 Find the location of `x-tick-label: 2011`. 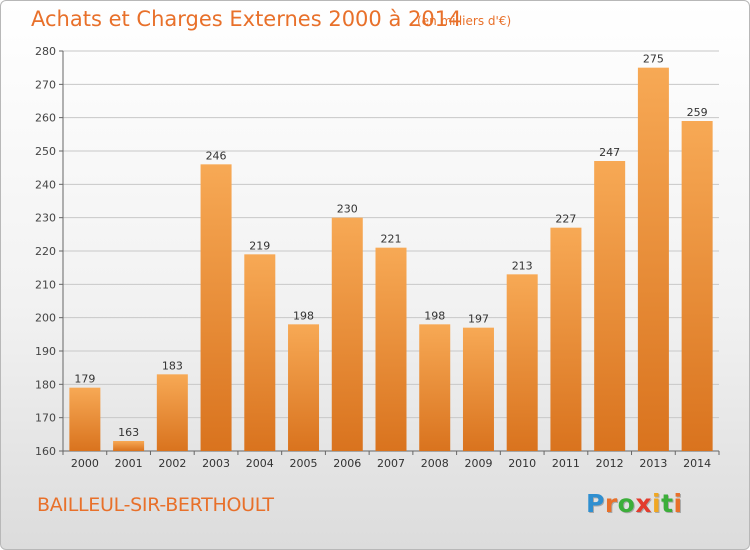

x-tick-label: 2011 is located at coordinates (566, 463).